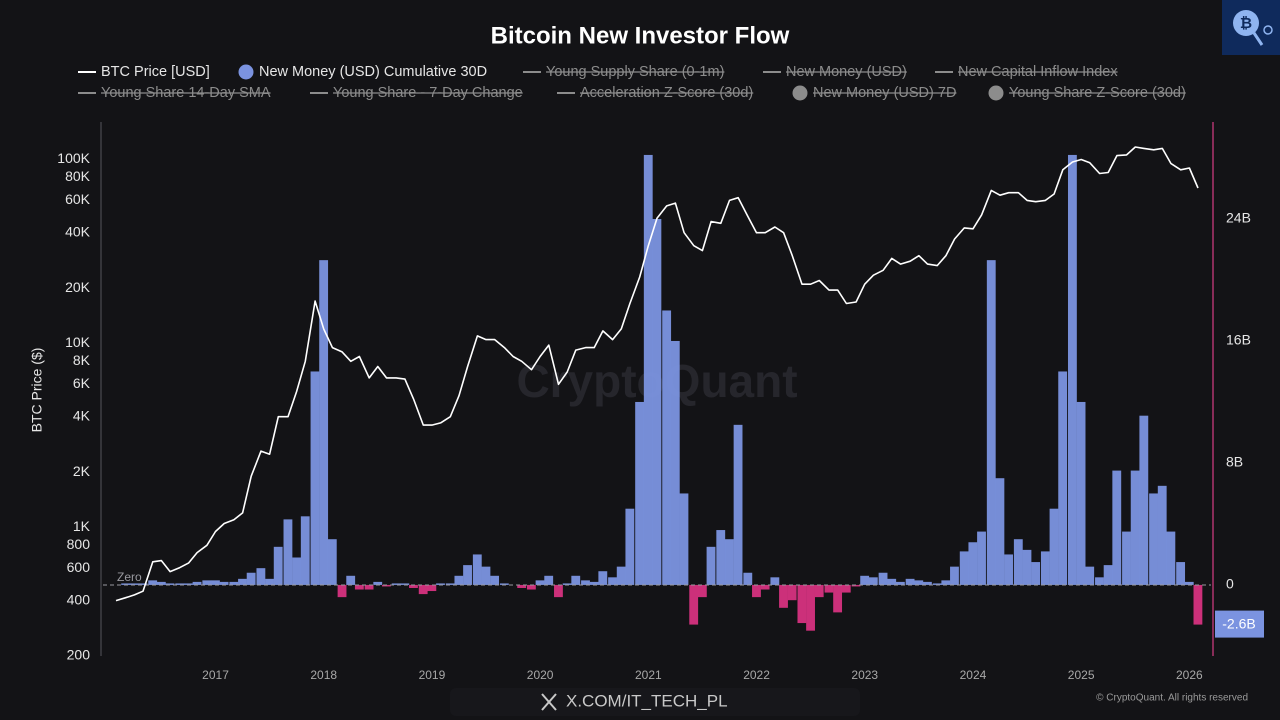  Describe the element at coordinates (82, 415) in the screenshot. I see `y-tick-label: 4K` at that location.